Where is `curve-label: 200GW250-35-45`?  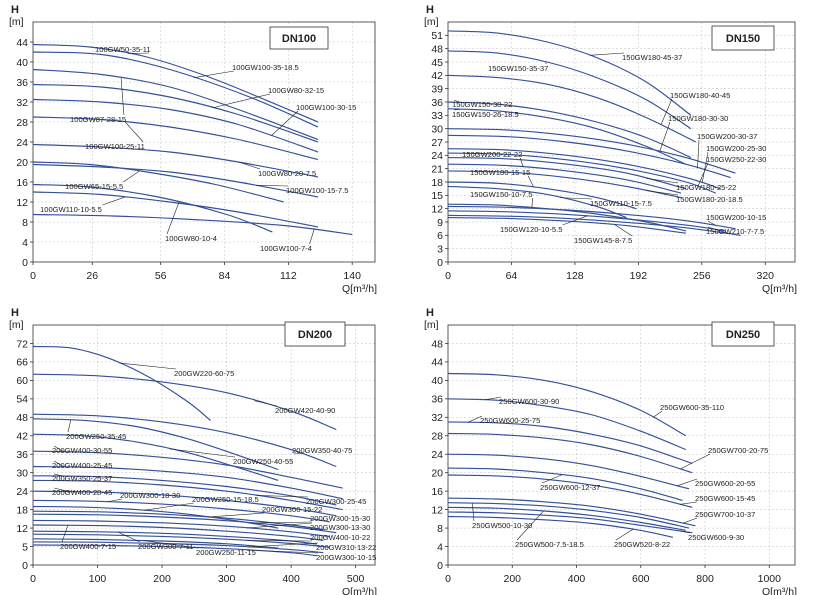
curve-label: 200GW250-35-45 is located at coordinates (96, 436).